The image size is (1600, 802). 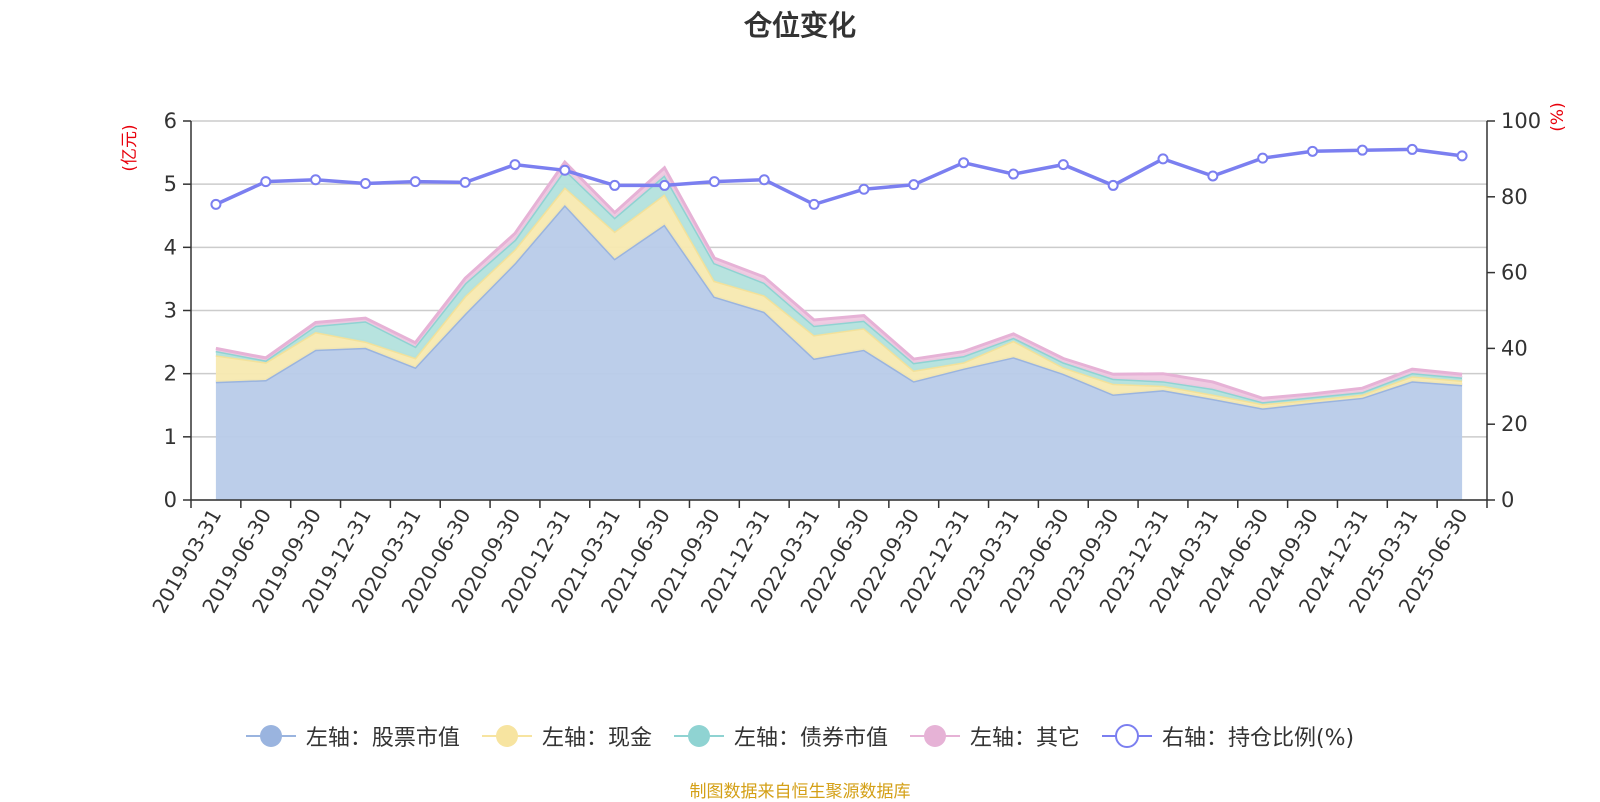 I want to click on ratio-legend-icon, so click(x=1126, y=736).